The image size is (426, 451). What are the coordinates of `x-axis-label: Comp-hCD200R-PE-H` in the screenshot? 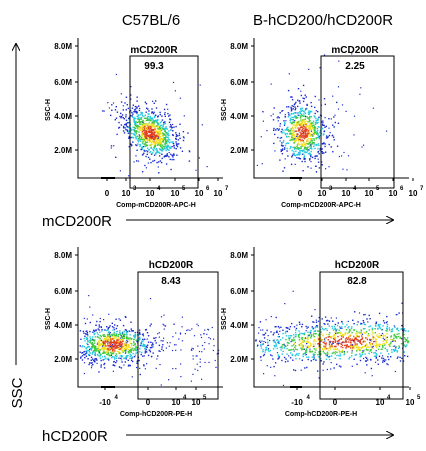 It's located at (321, 414).